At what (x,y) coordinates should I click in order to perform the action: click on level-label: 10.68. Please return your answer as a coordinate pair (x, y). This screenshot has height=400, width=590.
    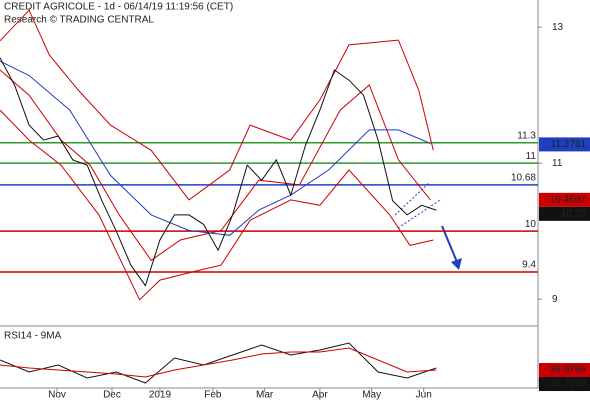
    Looking at the image, I should click on (523, 178).